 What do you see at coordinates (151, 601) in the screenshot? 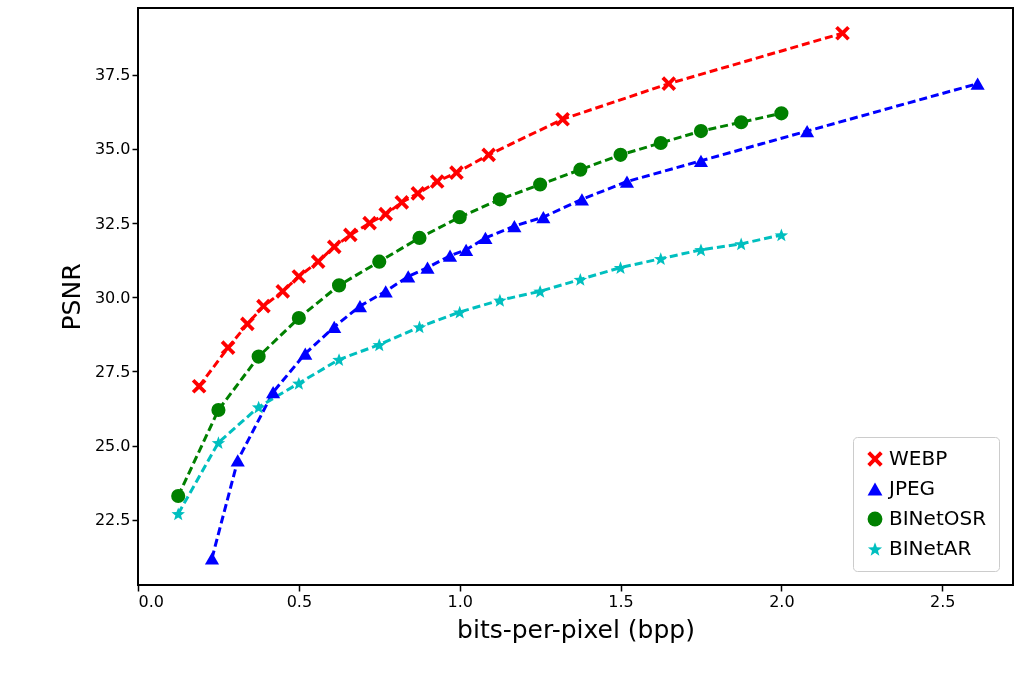
I see `x-tick-label: 0.0` at bounding box center [151, 601].